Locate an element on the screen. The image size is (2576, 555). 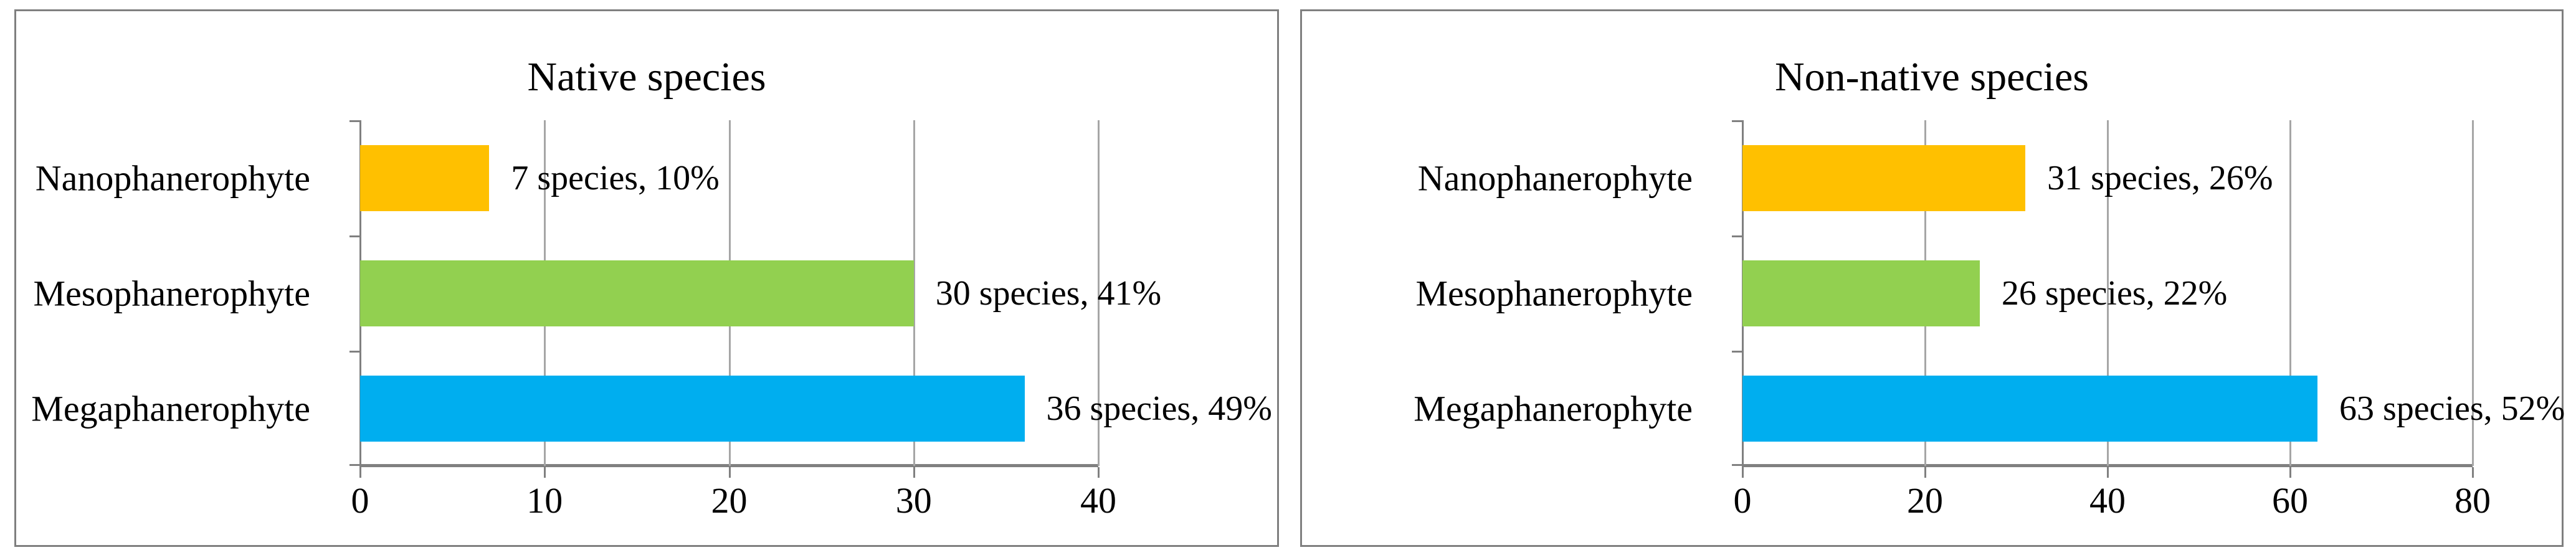
value-axis-tick-label: 30 is located at coordinates (913, 501).